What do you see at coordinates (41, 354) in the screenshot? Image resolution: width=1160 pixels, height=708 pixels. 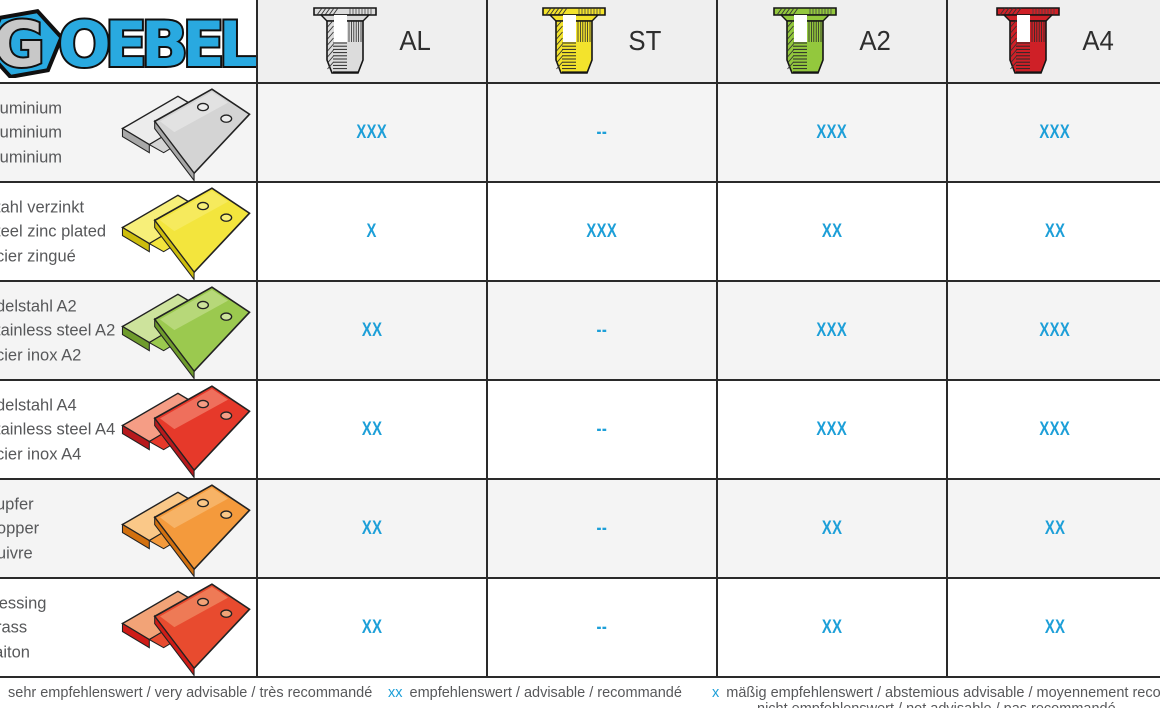 I see `material-name-fr: Acier inox A2` at bounding box center [41, 354].